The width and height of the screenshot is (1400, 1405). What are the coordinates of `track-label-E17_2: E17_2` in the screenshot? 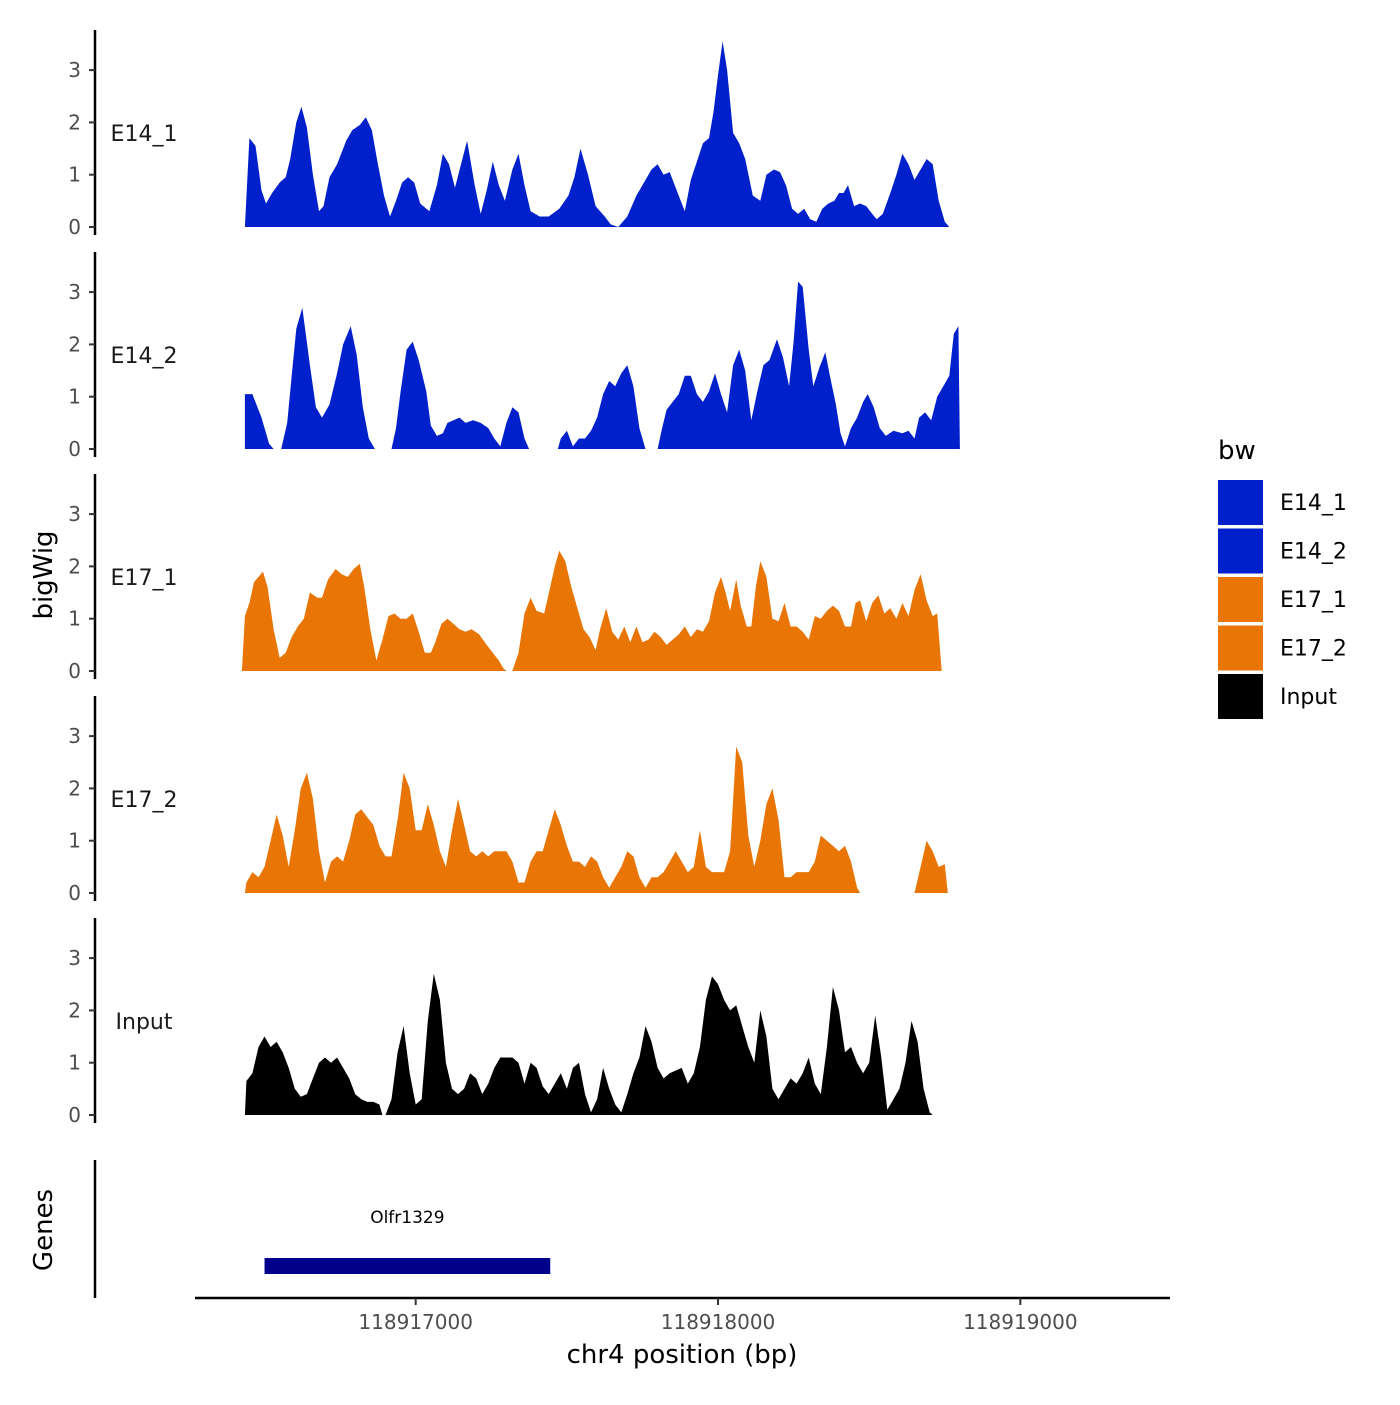 It's located at (144, 800).